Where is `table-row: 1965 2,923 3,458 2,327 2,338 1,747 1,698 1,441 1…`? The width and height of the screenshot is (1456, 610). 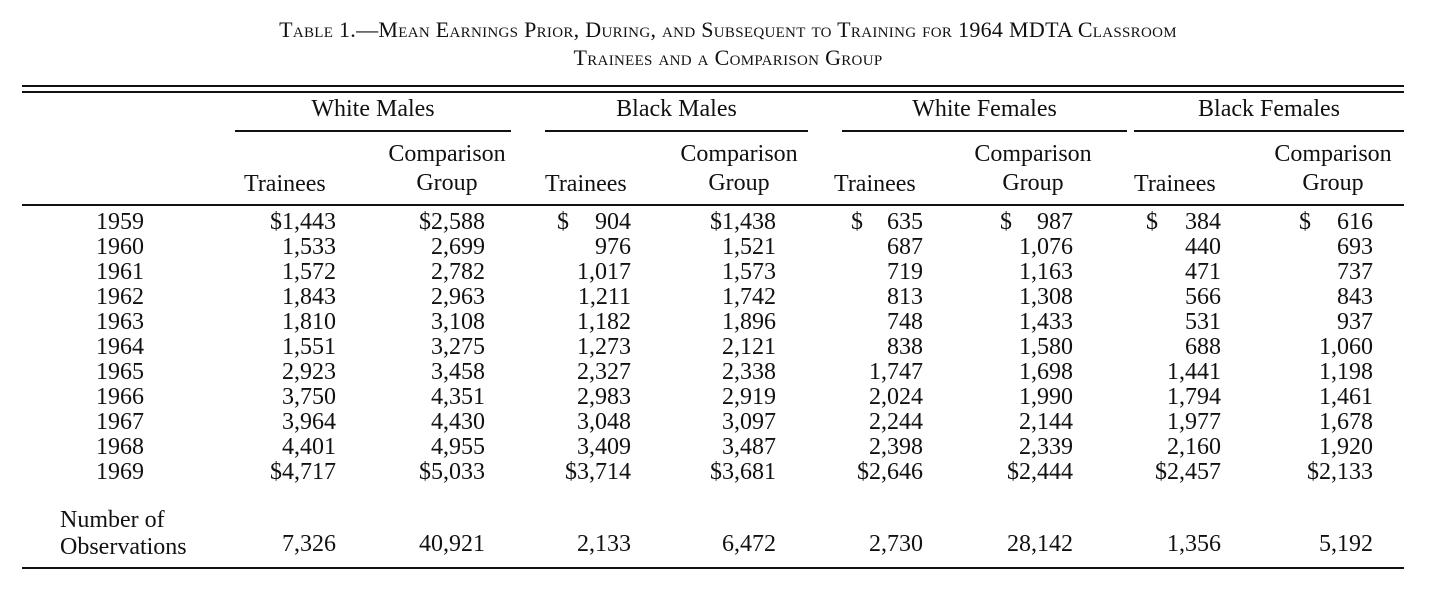
table-row: 1965 2,923 3,458 2,327 2,338 1,747 1,698 1,441 1… is located at coordinates (728, 372).